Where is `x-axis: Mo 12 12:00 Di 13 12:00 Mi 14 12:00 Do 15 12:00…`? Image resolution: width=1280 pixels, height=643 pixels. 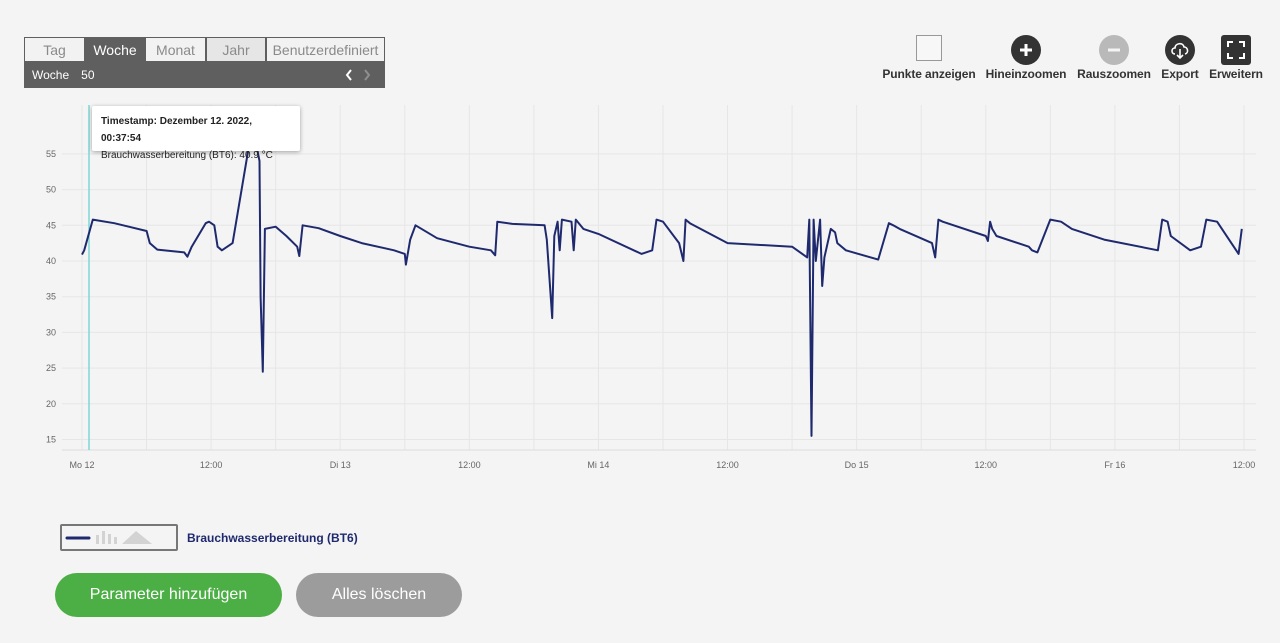 x-axis: Mo 12 12:00 Di 13 12:00 Mi 14 12:00 Do 15 12:00… is located at coordinates (662, 465).